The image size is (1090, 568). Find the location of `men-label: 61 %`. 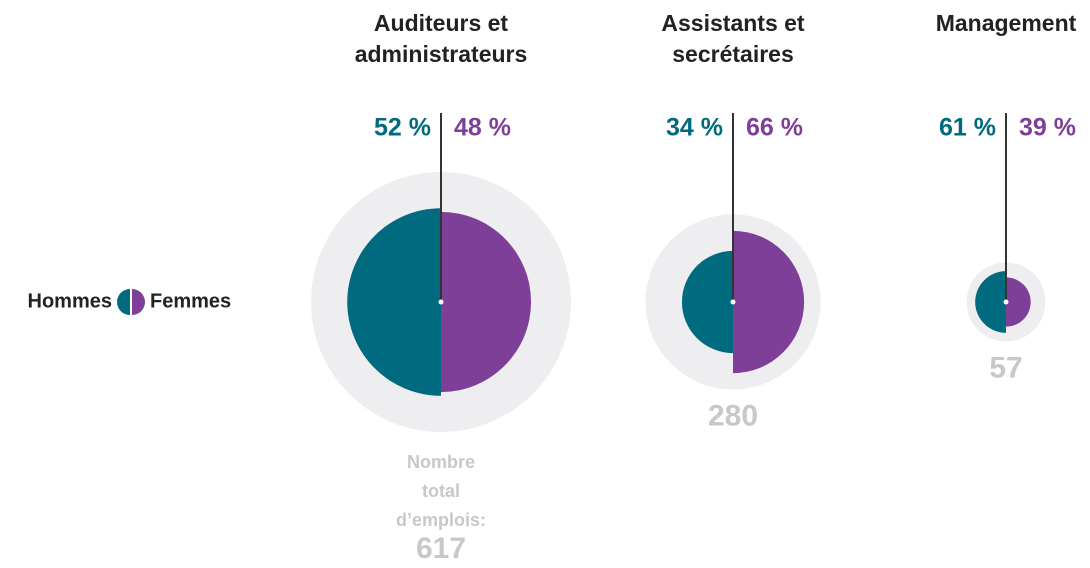

men-label: 61 % is located at coordinates (967, 128).